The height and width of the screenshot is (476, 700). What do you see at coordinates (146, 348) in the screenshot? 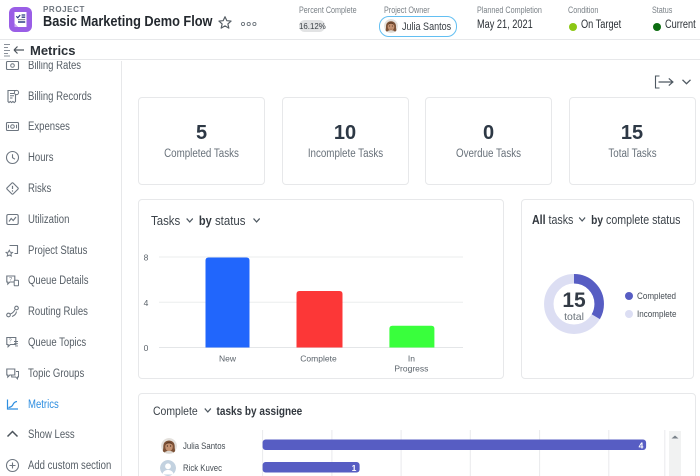
I see `svg-text: 0` at bounding box center [146, 348].